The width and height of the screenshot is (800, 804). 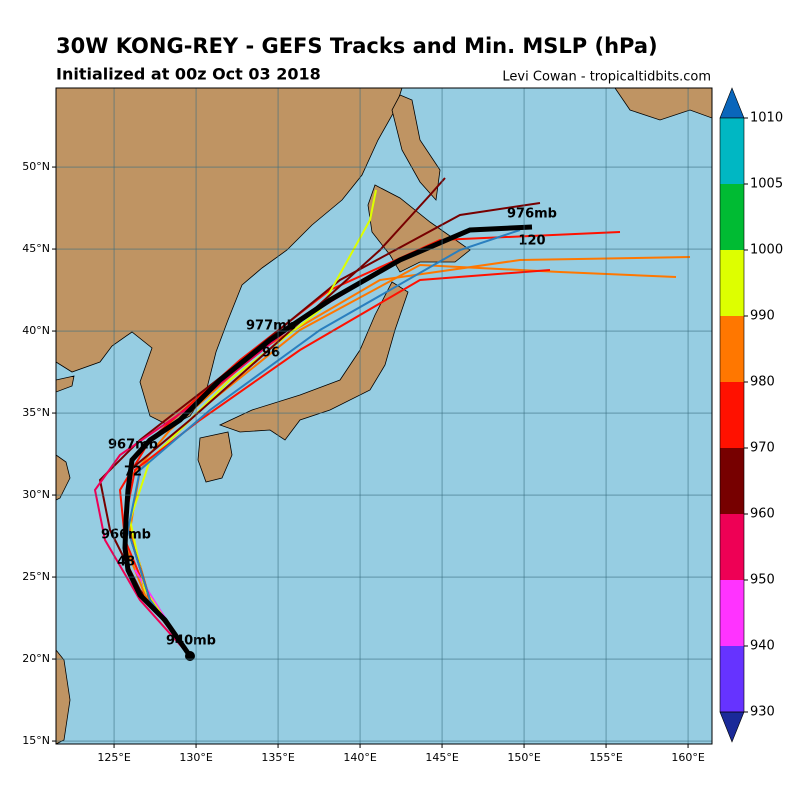 I want to click on colorbar-tick-label: 1010, so click(x=766, y=118).